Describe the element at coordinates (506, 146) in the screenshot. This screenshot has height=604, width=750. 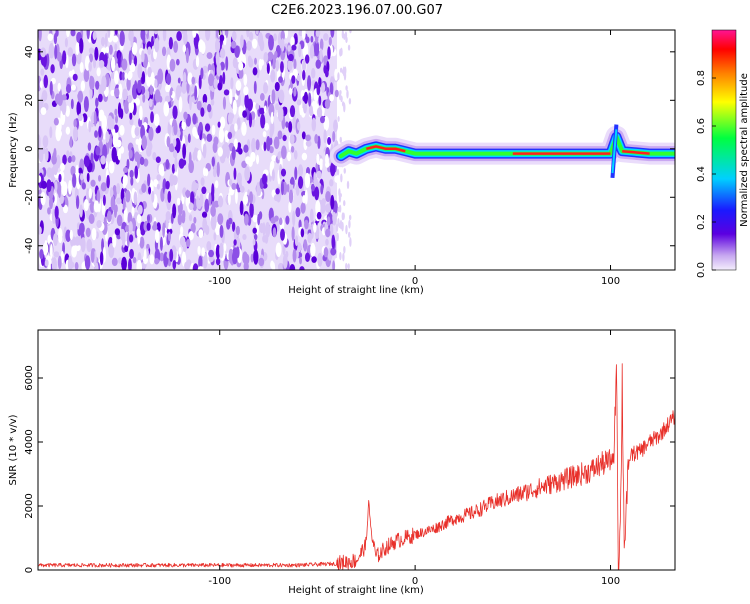
I see `signal-band-green` at that location.